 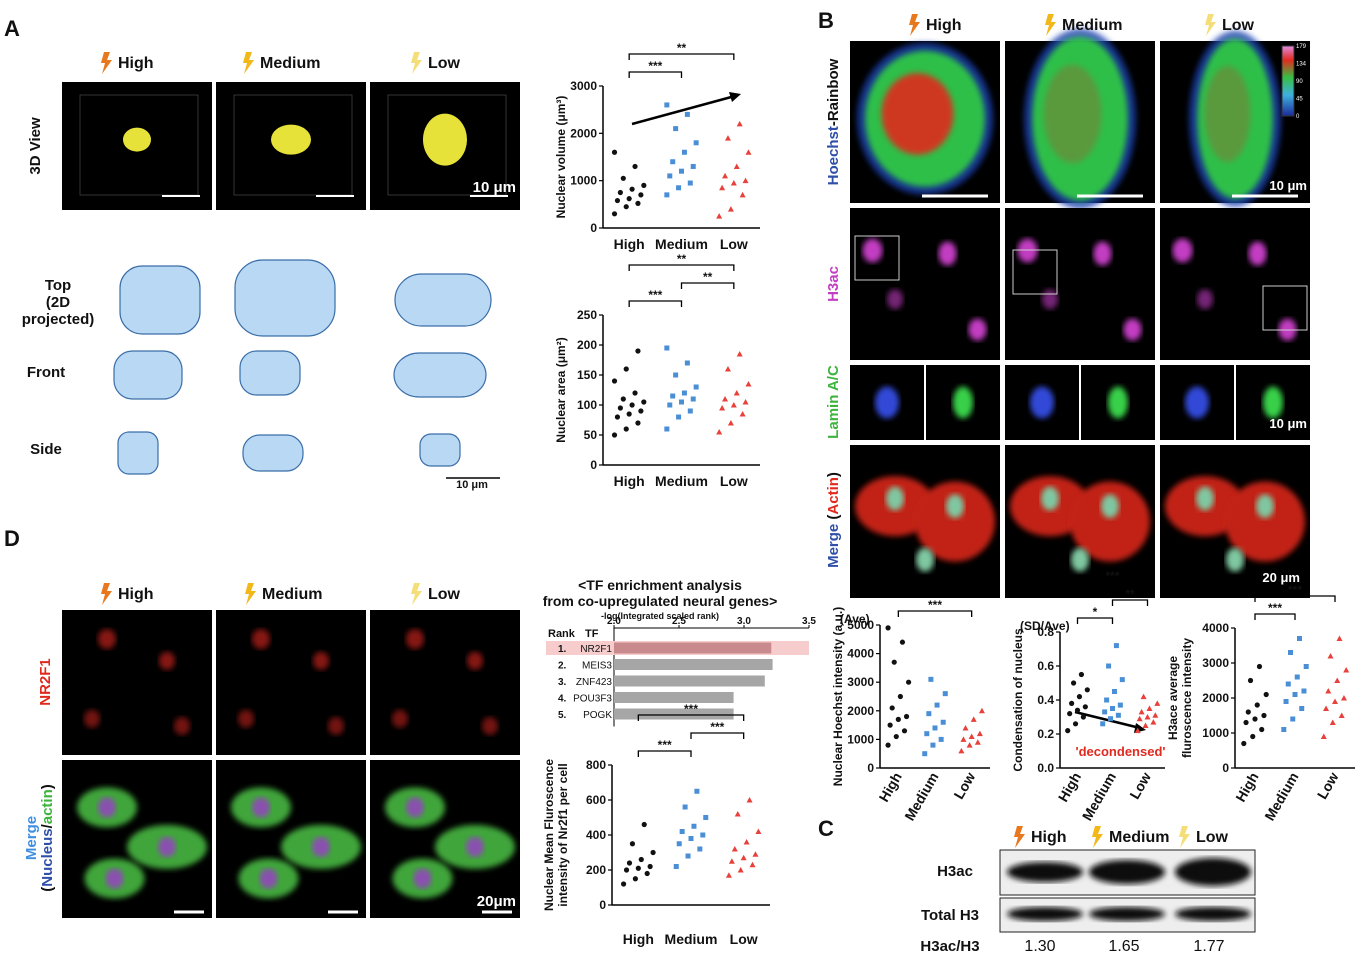 I want to click on y-tick-label: 800, so click(x=596, y=765).